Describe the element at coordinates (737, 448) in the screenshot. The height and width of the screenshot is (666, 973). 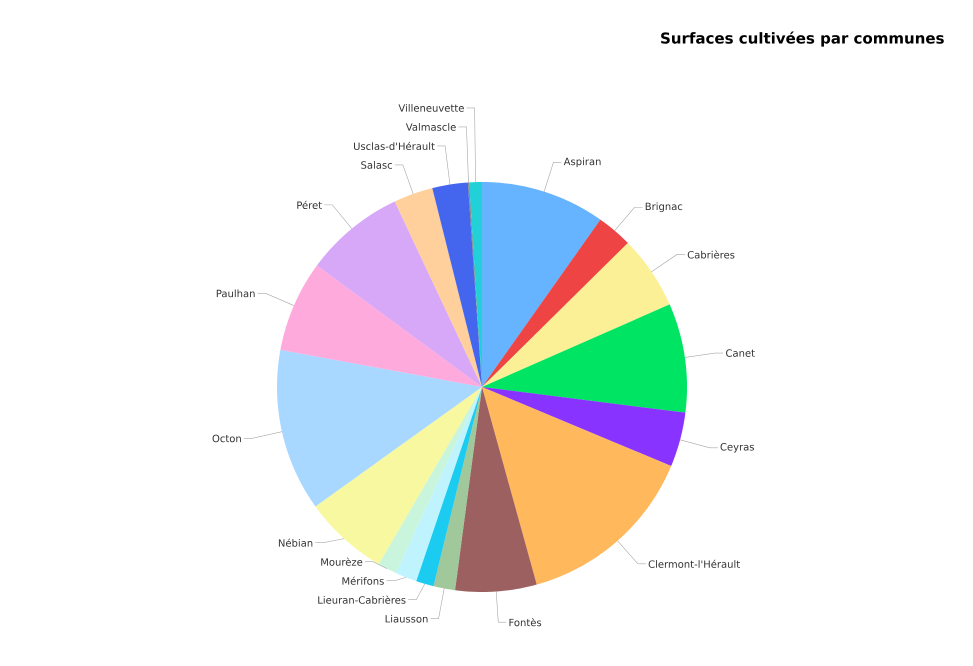
I see `slice-label: Ceyras` at that location.